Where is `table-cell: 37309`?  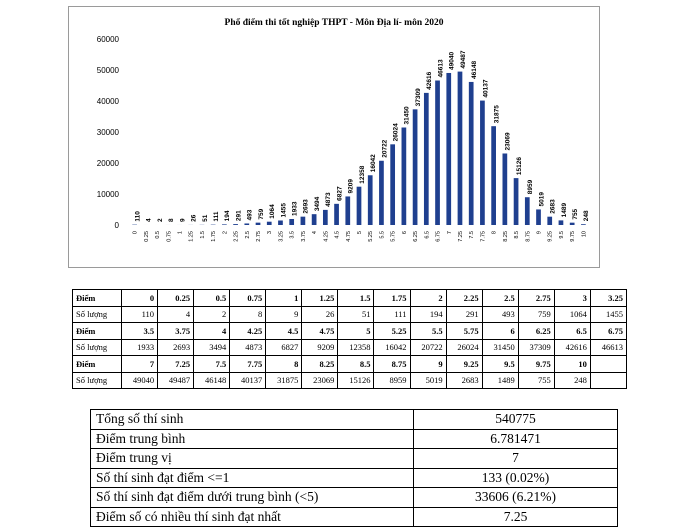 table-cell: 37309 is located at coordinates (536, 347).